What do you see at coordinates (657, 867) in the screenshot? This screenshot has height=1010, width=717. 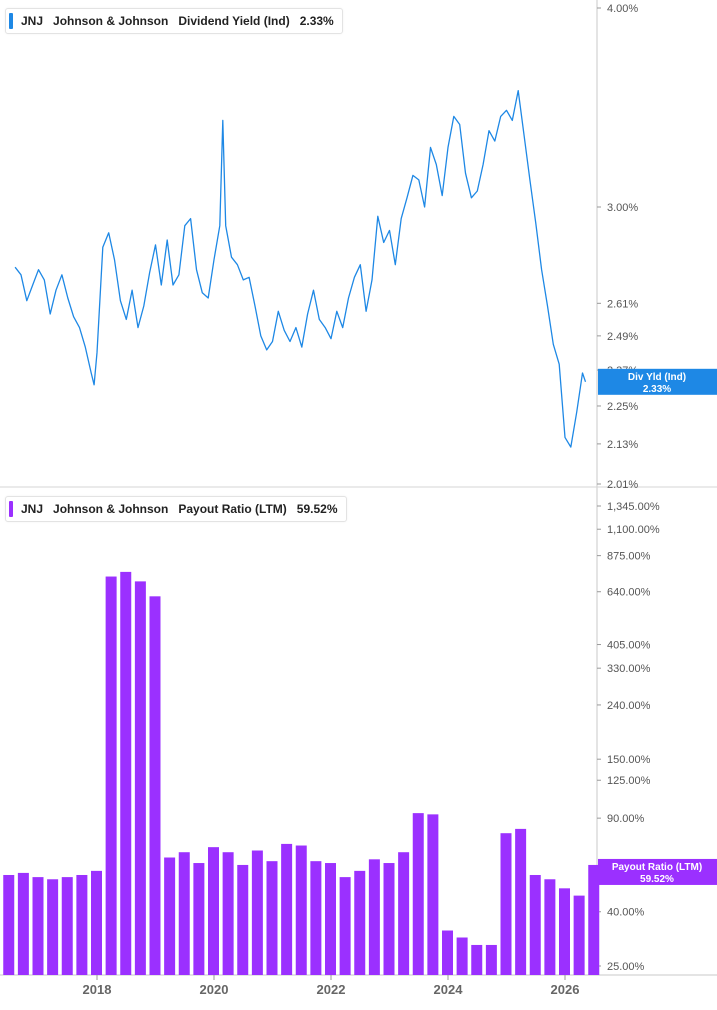 I see `bottom-tag-label: Payout Ratio (LTM)` at bounding box center [657, 867].